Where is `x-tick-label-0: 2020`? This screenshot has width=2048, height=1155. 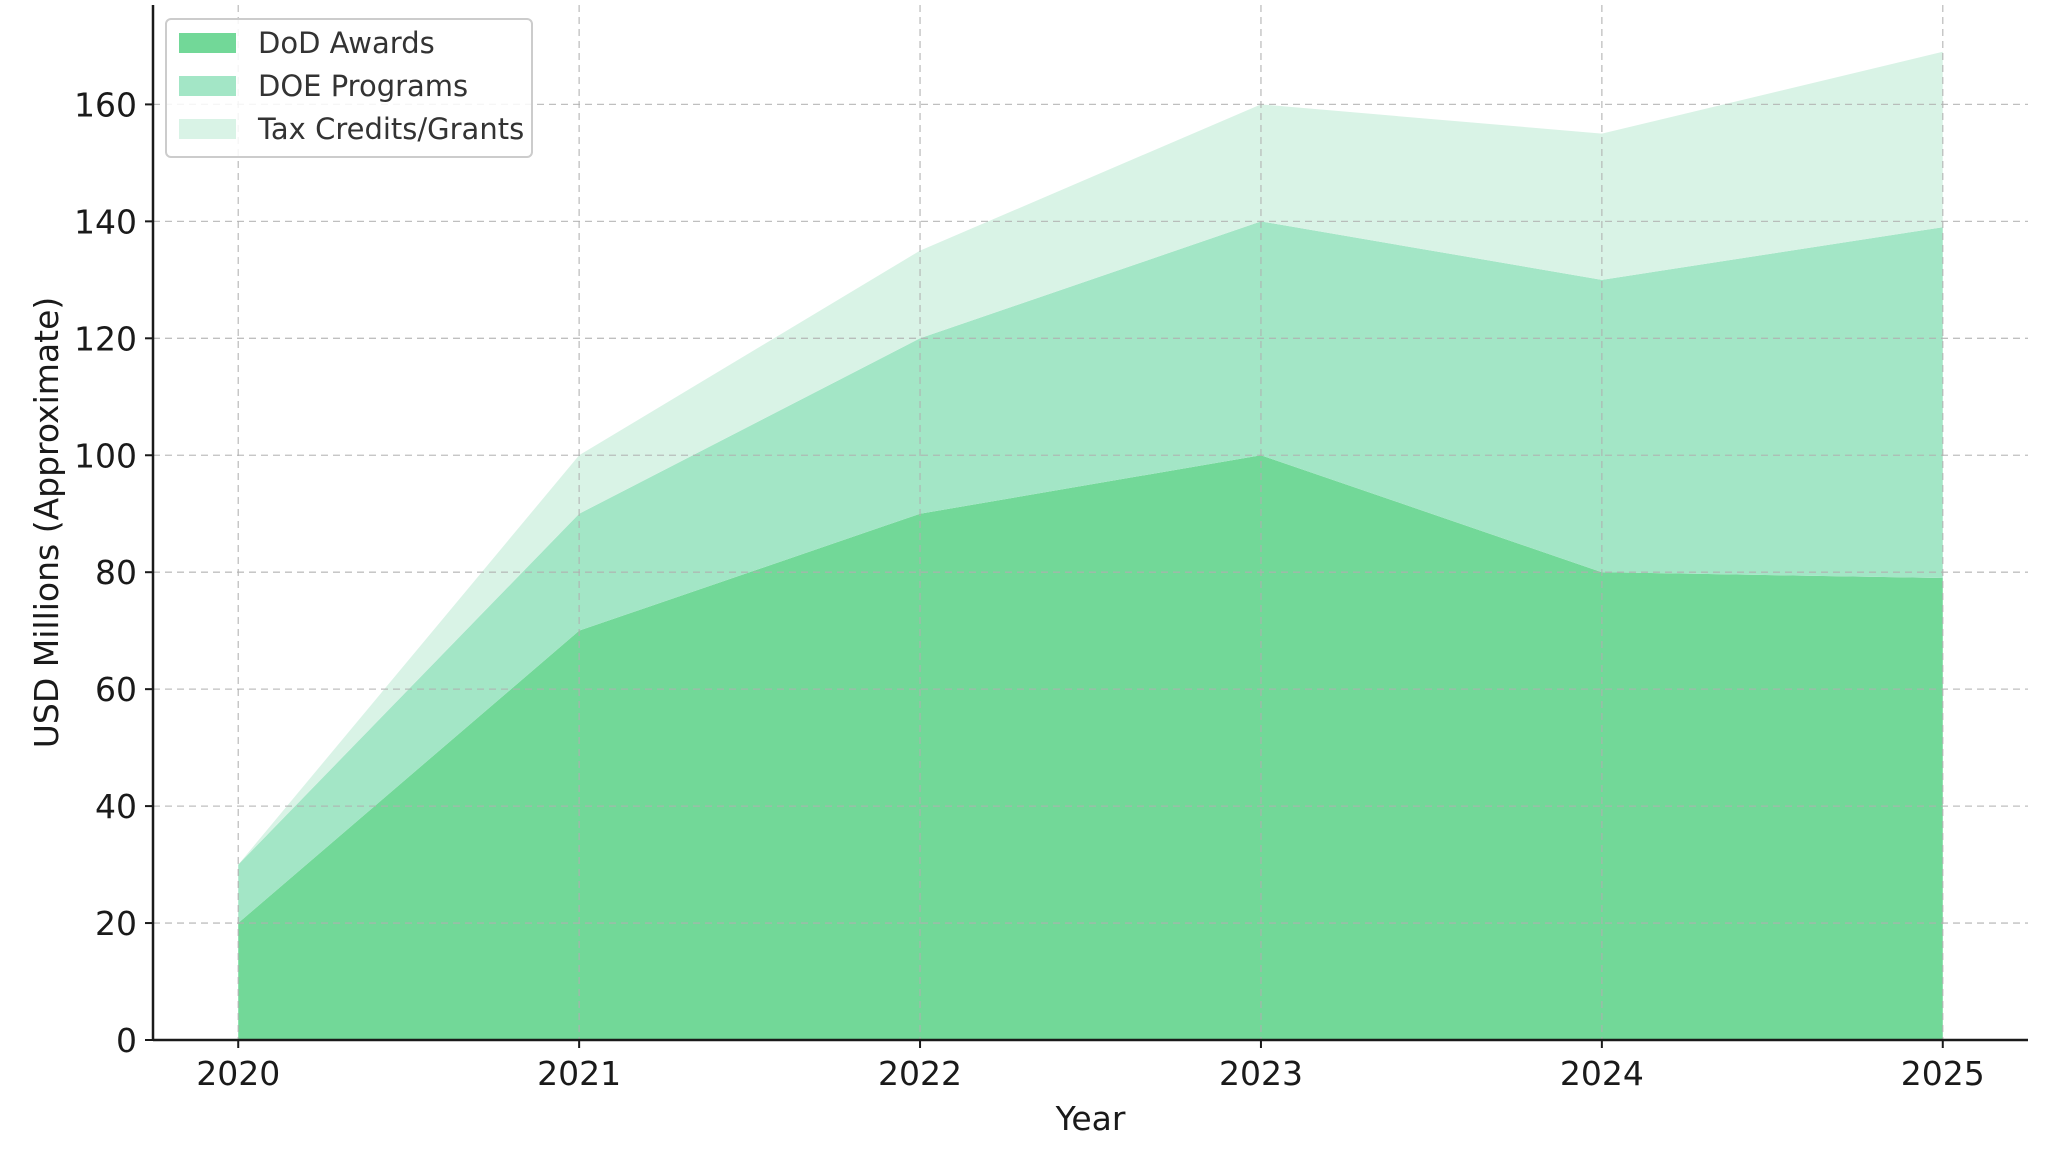 x-tick-label-0: 2020 is located at coordinates (238, 1073).